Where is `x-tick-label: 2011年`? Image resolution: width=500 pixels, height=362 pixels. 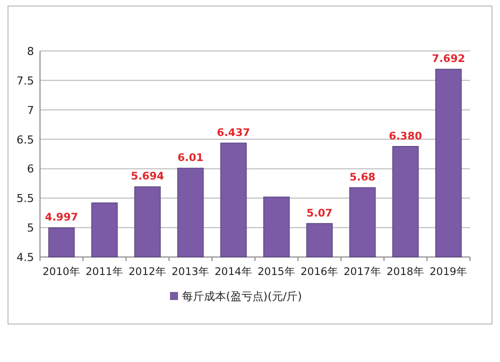
x-tick-label: 2011年 is located at coordinates (105, 272).